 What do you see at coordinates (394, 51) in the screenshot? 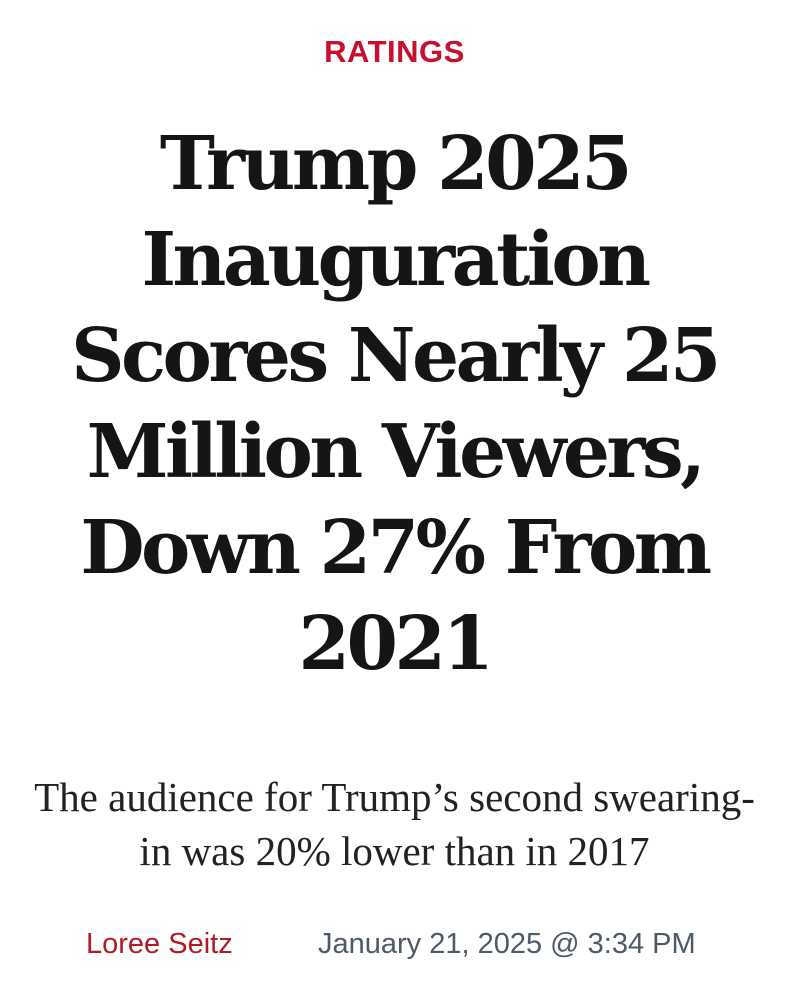
I see `category-link: RATINGS` at bounding box center [394, 51].